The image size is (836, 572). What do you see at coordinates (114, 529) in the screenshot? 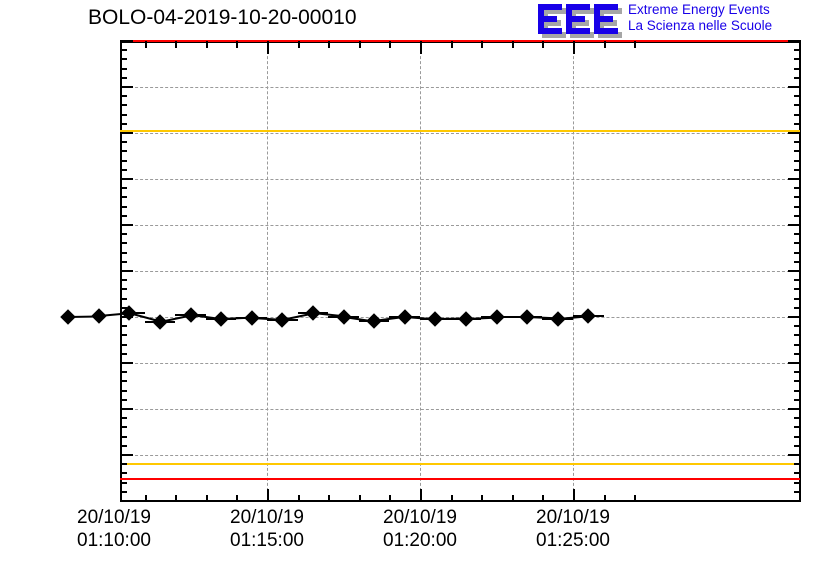
I see `x-tick-label: 20/10/19 01:10:00` at bounding box center [114, 529].